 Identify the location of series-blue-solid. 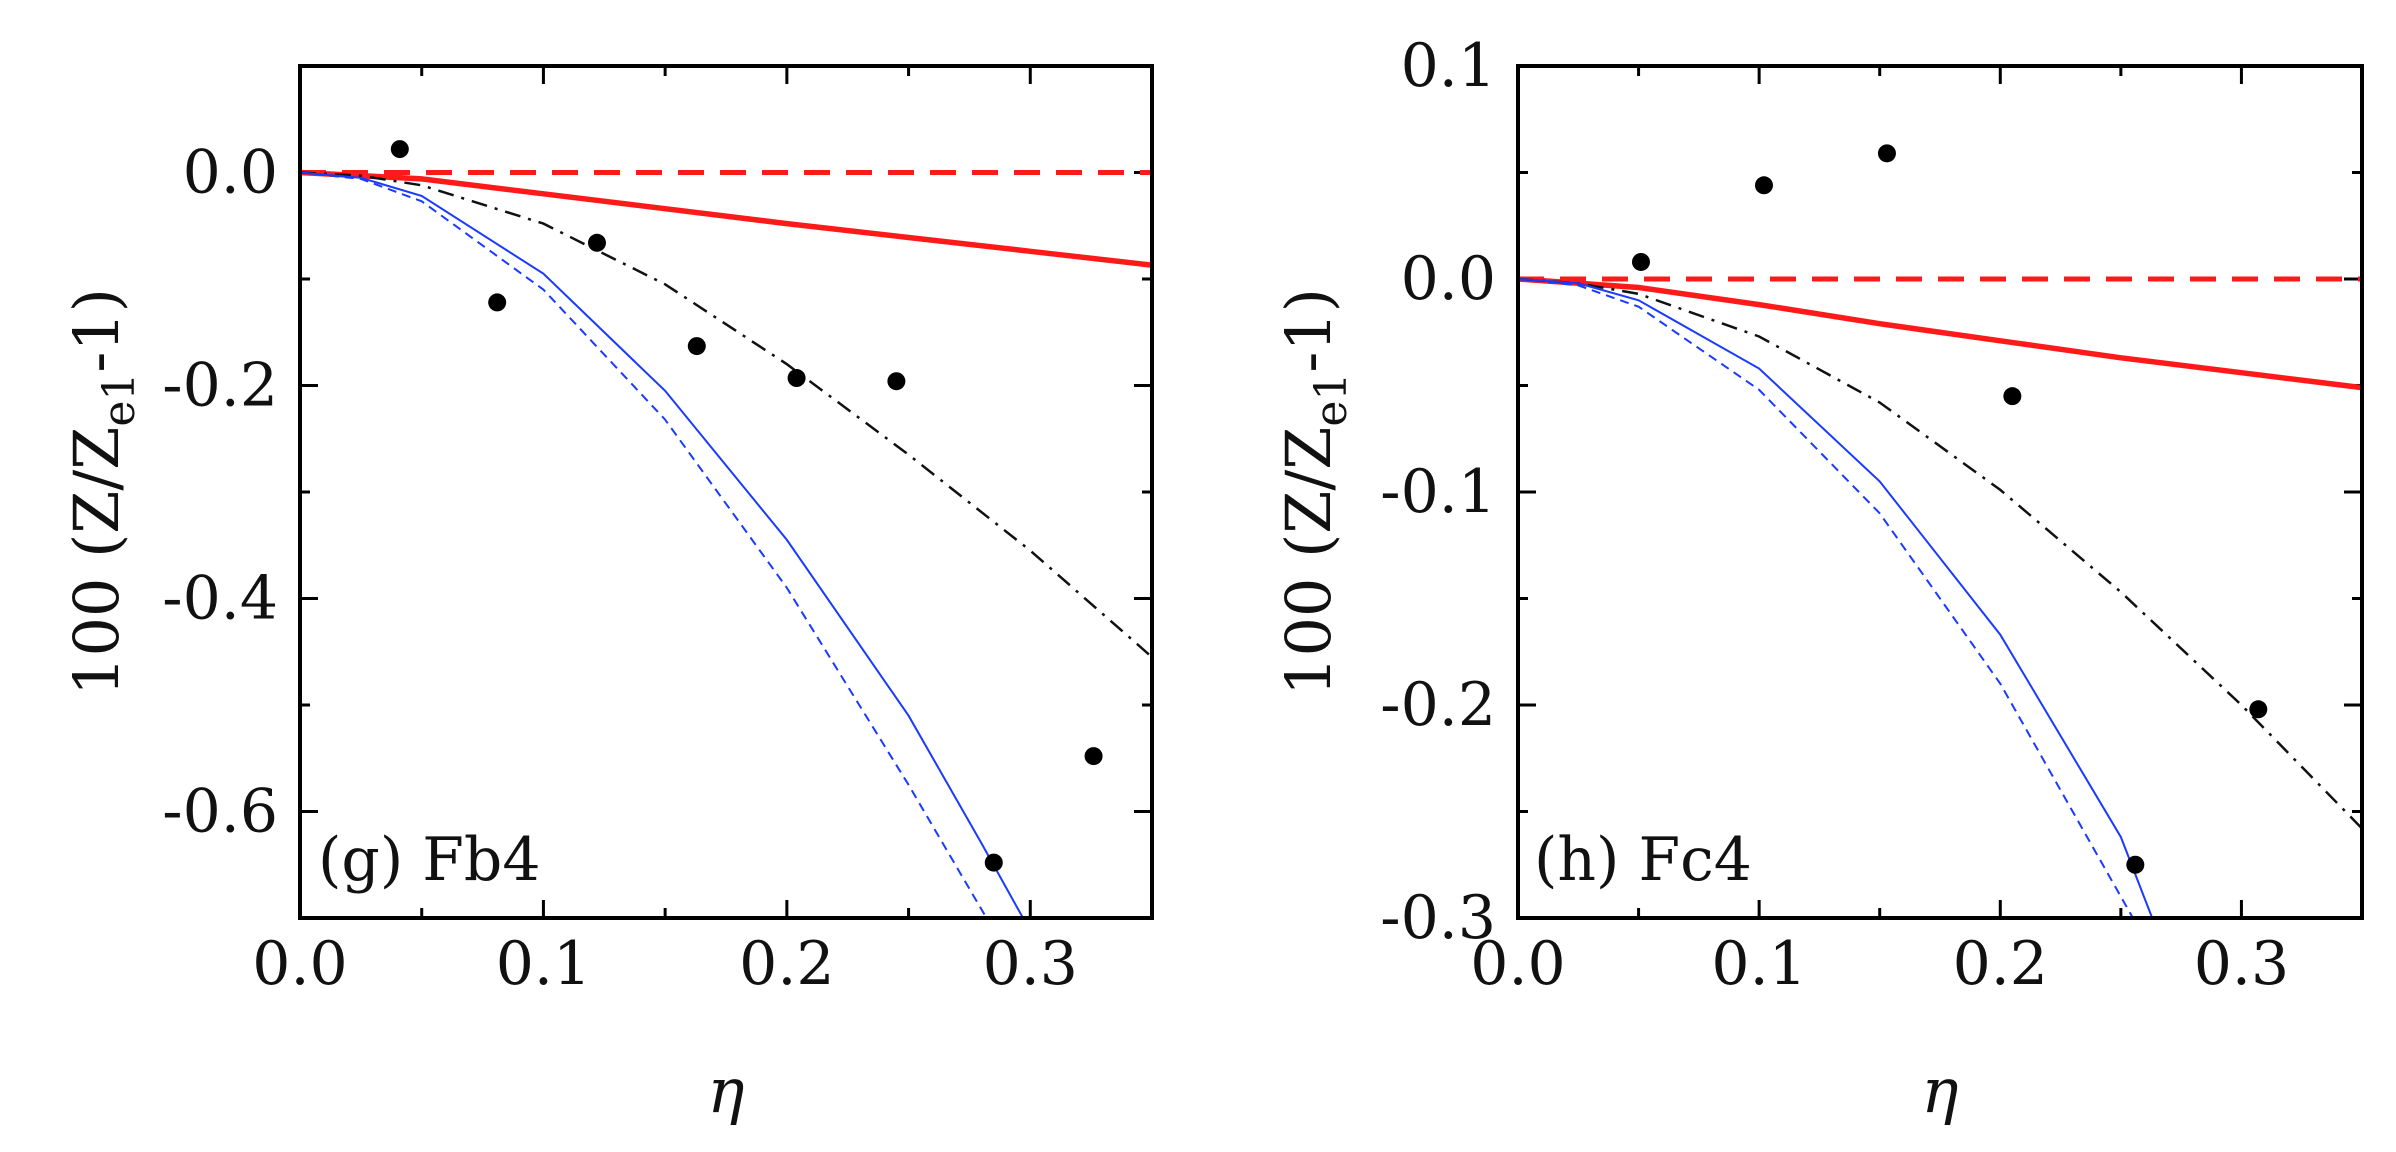
(1836, 598).